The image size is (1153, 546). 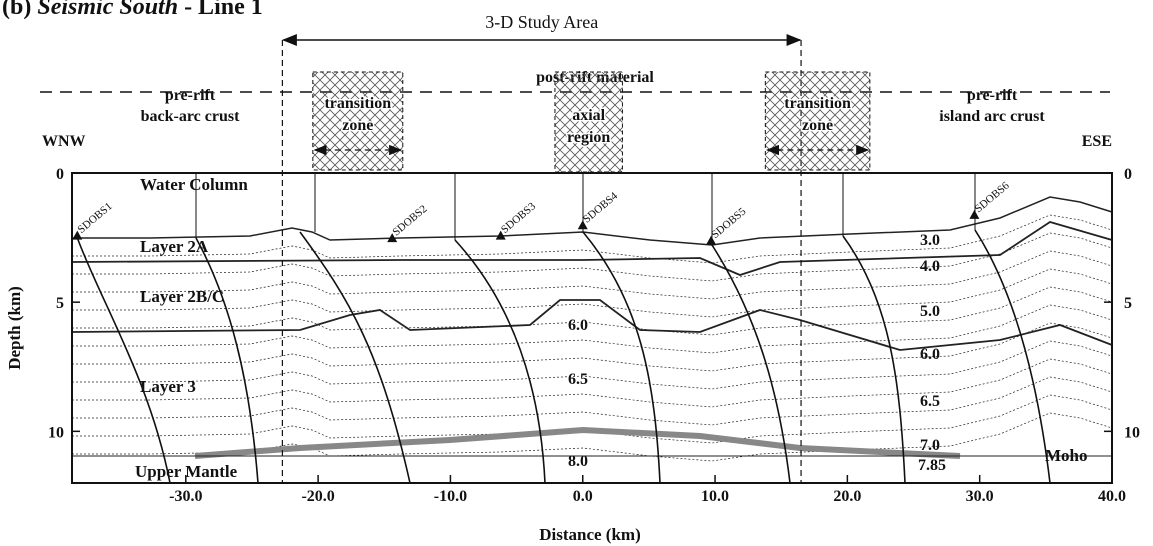 I want to click on velocity-label: 3.0, so click(x=930, y=240).